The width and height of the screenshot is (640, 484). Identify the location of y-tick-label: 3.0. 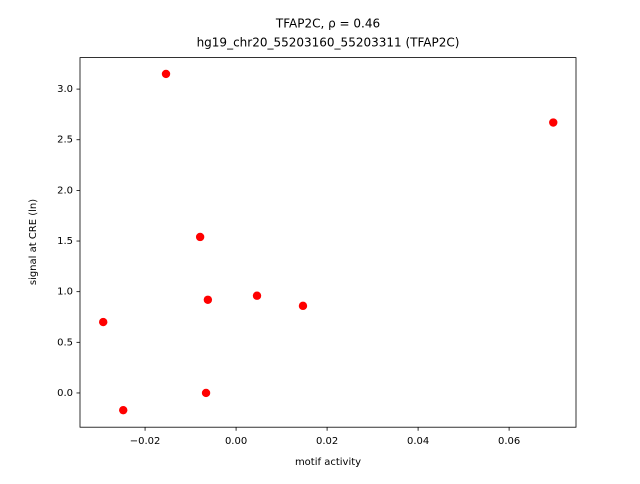
(65, 89).